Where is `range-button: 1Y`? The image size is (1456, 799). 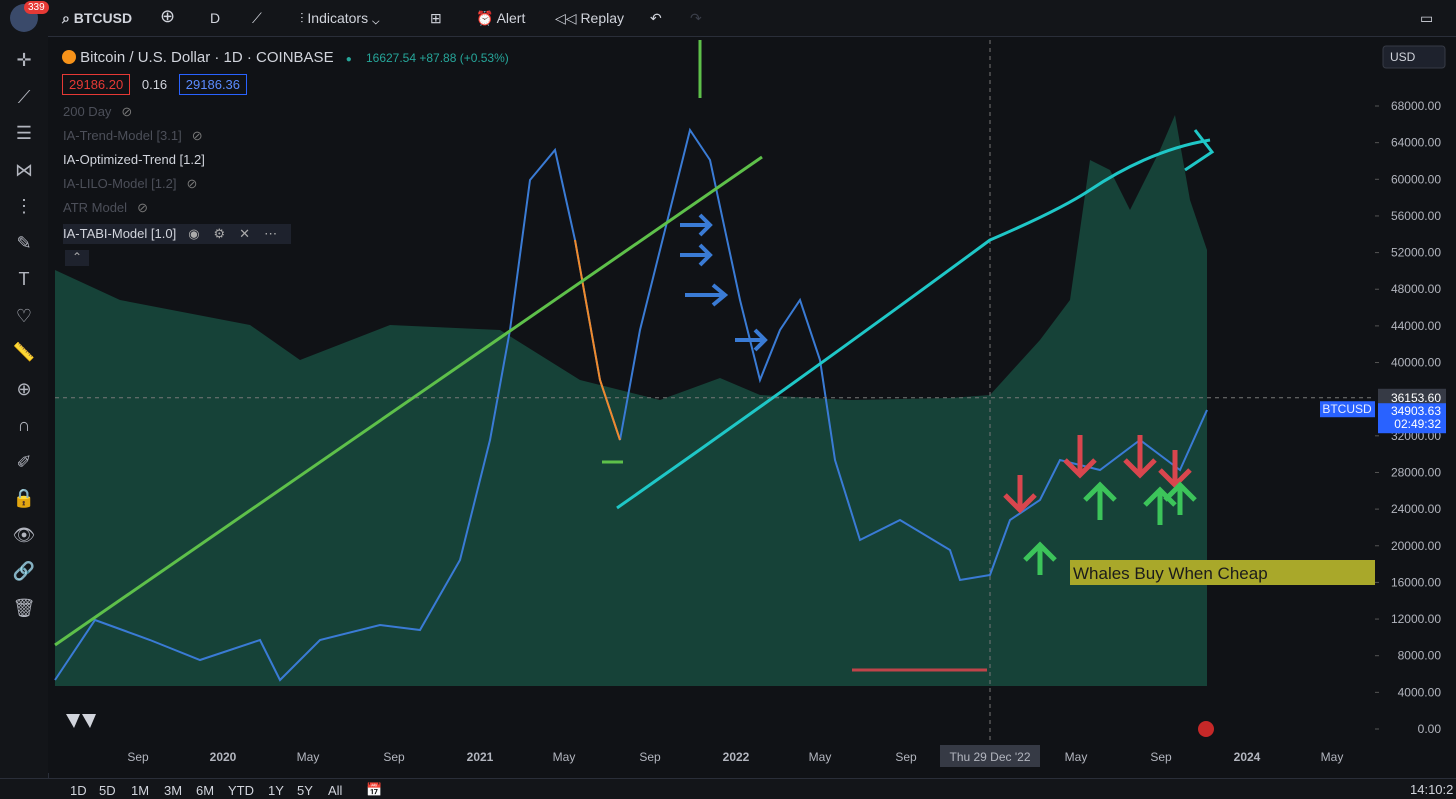 range-button: 1Y is located at coordinates (276, 790).